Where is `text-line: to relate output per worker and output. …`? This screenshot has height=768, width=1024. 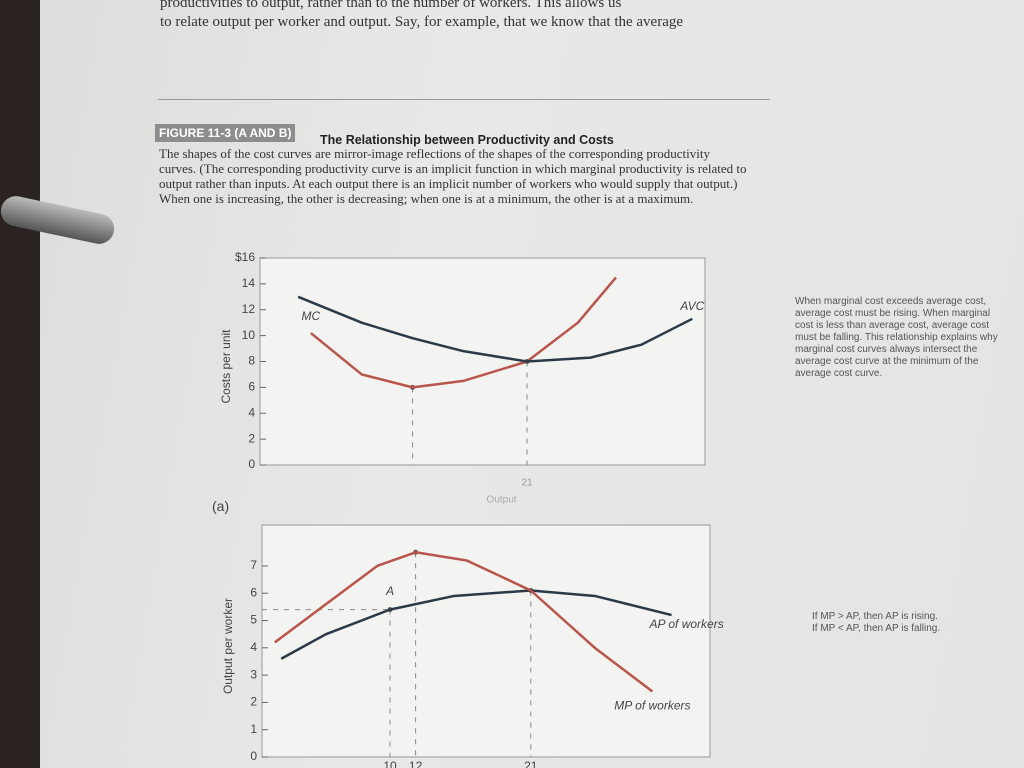 text-line: to relate output per worker and output. … is located at coordinates (422, 22).